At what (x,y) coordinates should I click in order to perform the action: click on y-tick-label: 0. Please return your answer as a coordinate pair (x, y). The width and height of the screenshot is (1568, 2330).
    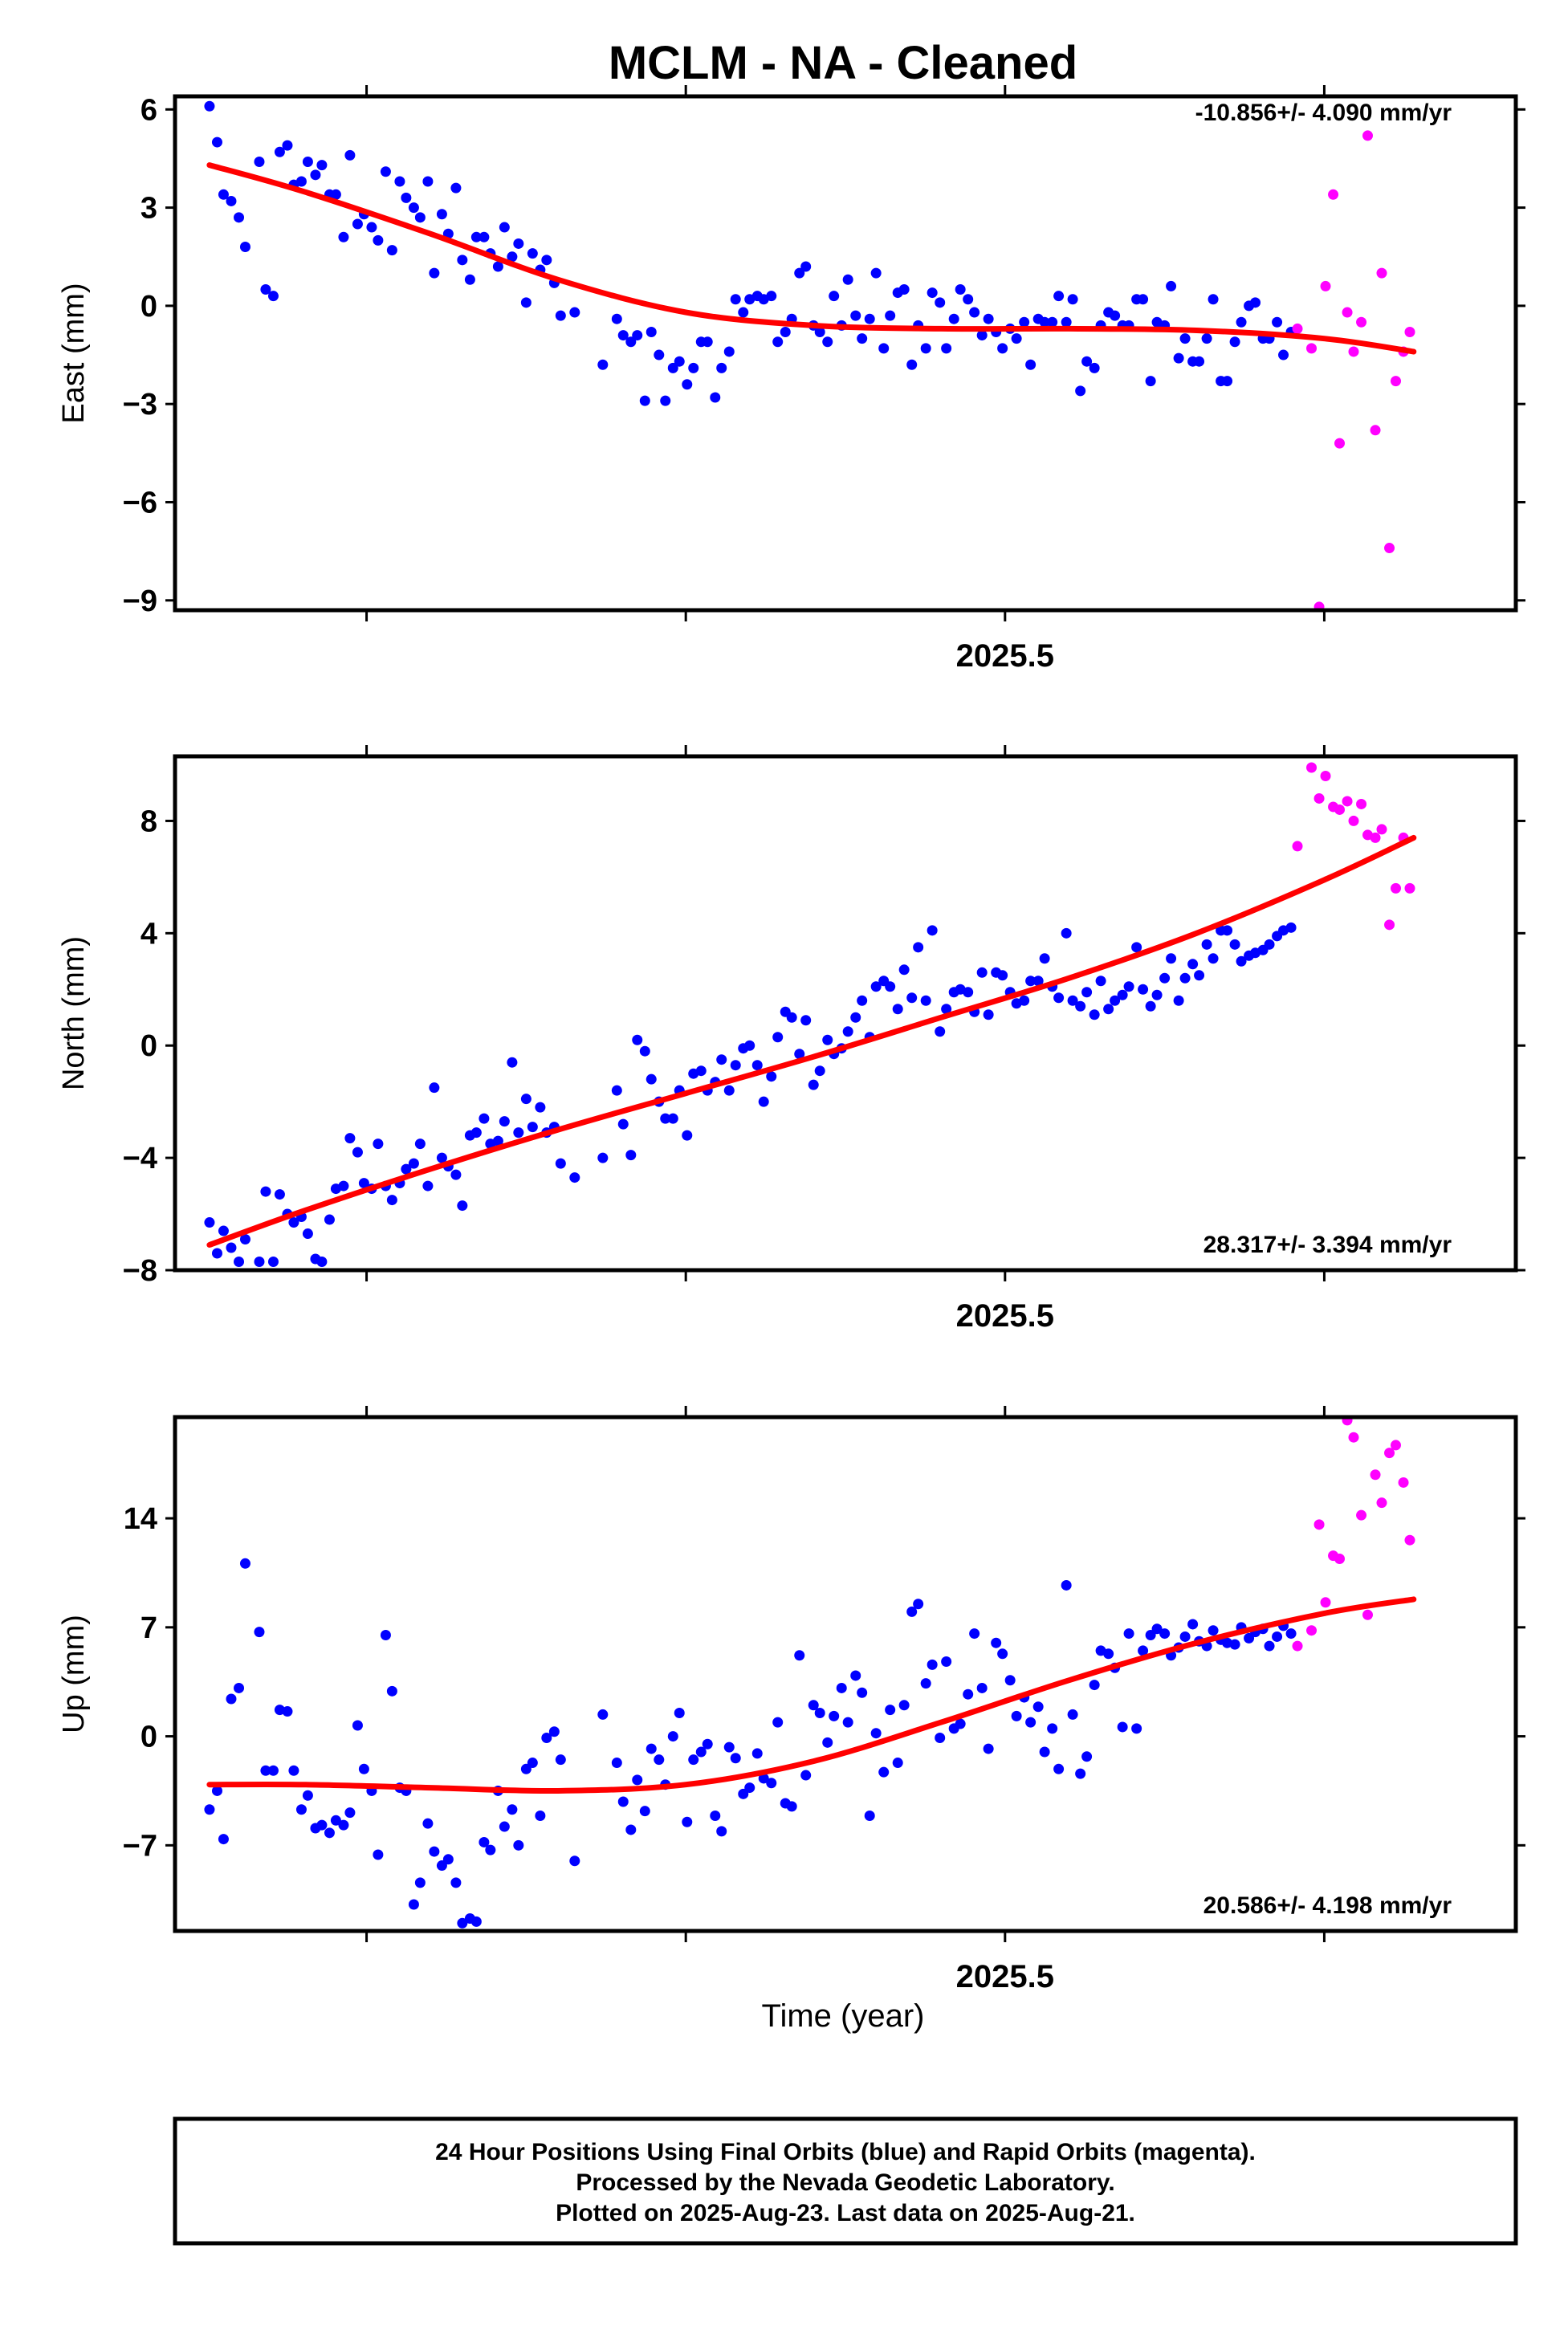
    Looking at the image, I should click on (149, 307).